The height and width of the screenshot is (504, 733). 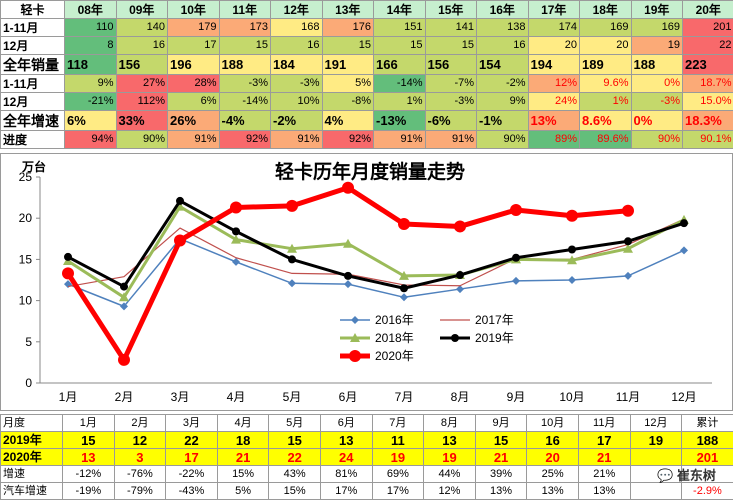 I want to click on monthly-cell: 81%, so click(x=346, y=474).